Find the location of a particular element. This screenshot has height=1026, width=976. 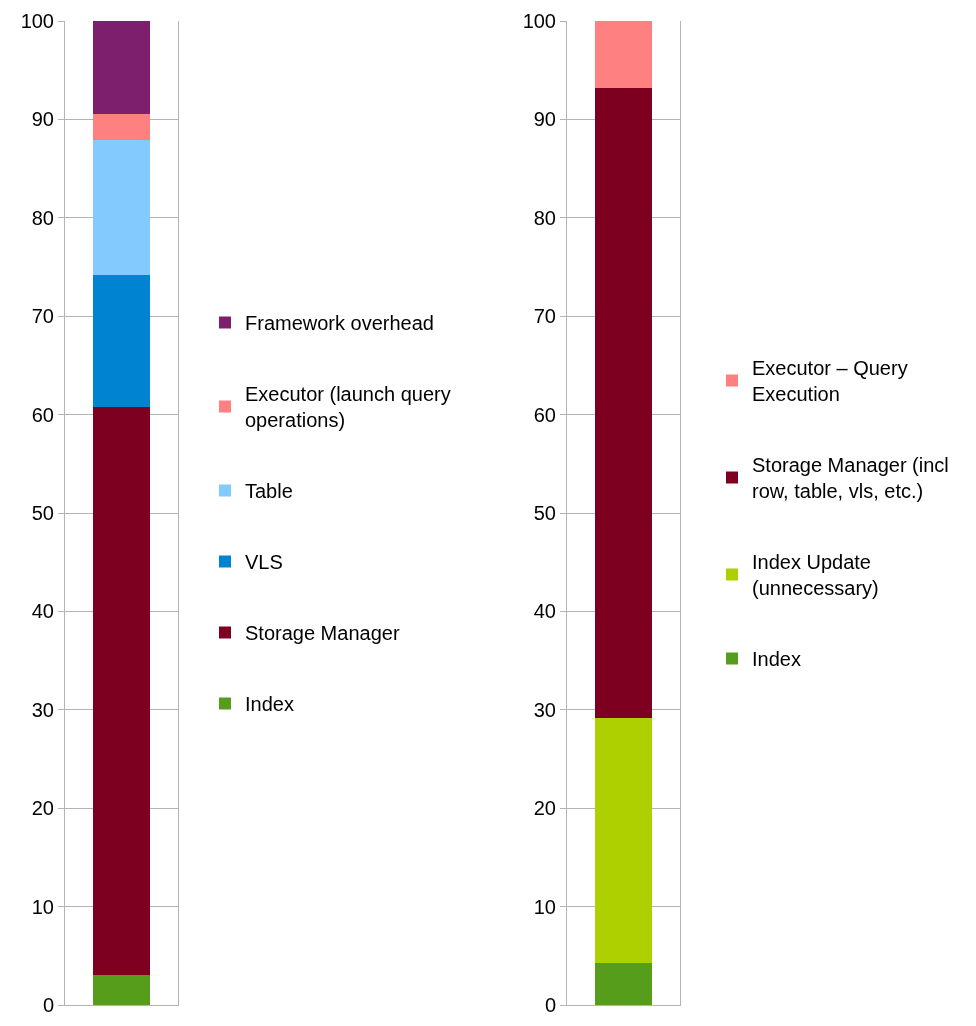

legend-label: Executor (launch query operations) is located at coordinates (348, 407).